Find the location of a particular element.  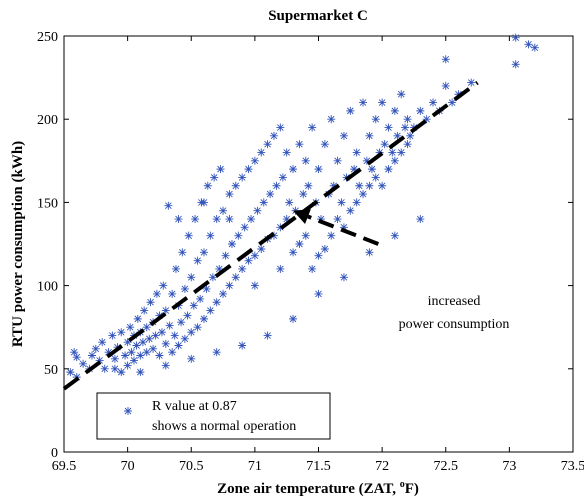

annotation-line-1: increased is located at coordinates (454, 301).